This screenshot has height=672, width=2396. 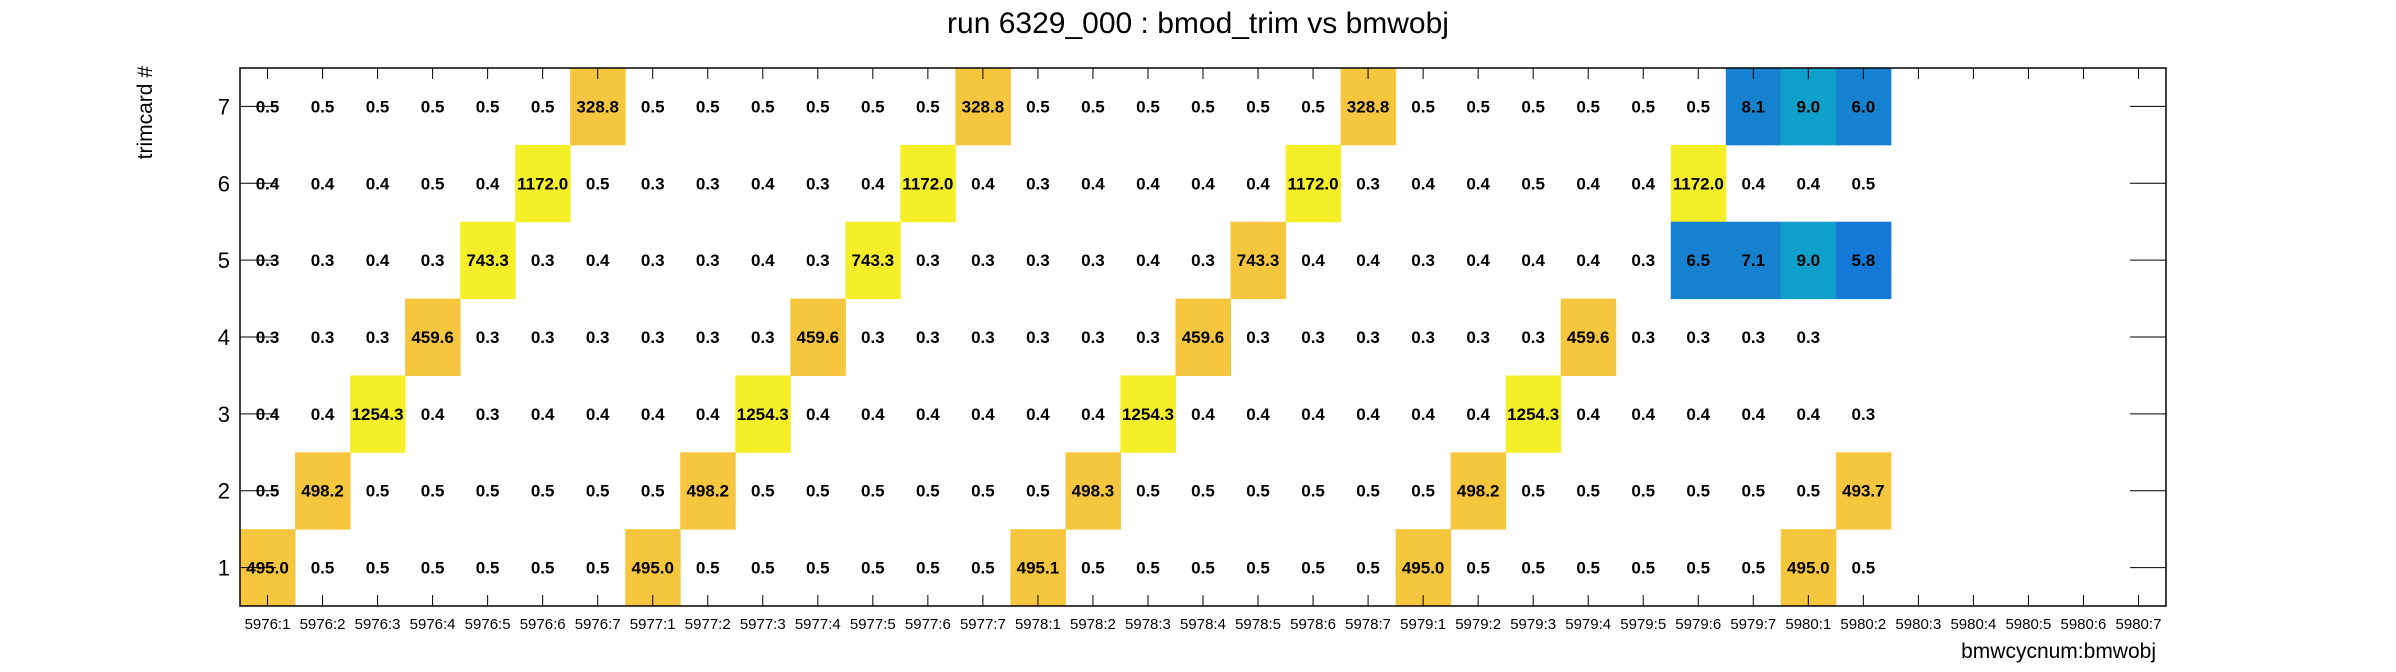 What do you see at coordinates (708, 624) in the screenshot?
I see `x-tick-label: 5977:2` at bounding box center [708, 624].